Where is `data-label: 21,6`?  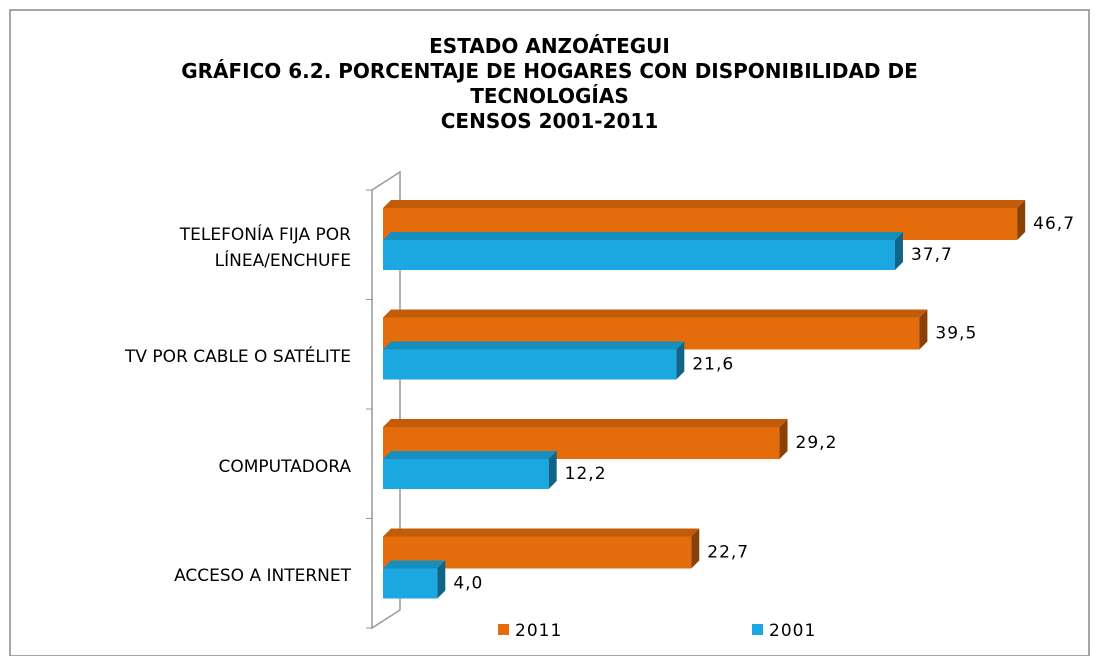
data-label: 21,6 is located at coordinates (713, 365).